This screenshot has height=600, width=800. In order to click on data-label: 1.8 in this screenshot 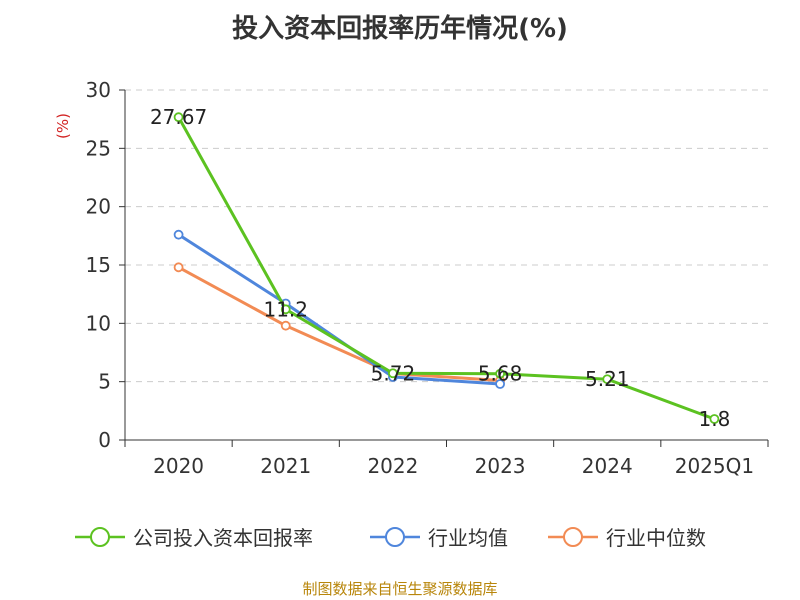, I will do `click(715, 419)`.